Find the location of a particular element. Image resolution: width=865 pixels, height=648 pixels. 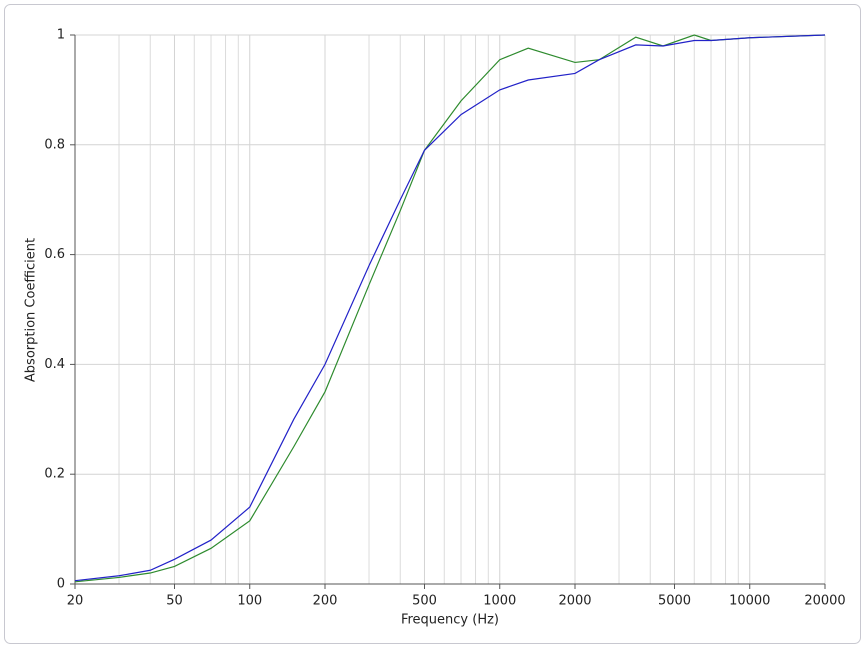

y-tick-label: 0.8 is located at coordinates (54, 144).